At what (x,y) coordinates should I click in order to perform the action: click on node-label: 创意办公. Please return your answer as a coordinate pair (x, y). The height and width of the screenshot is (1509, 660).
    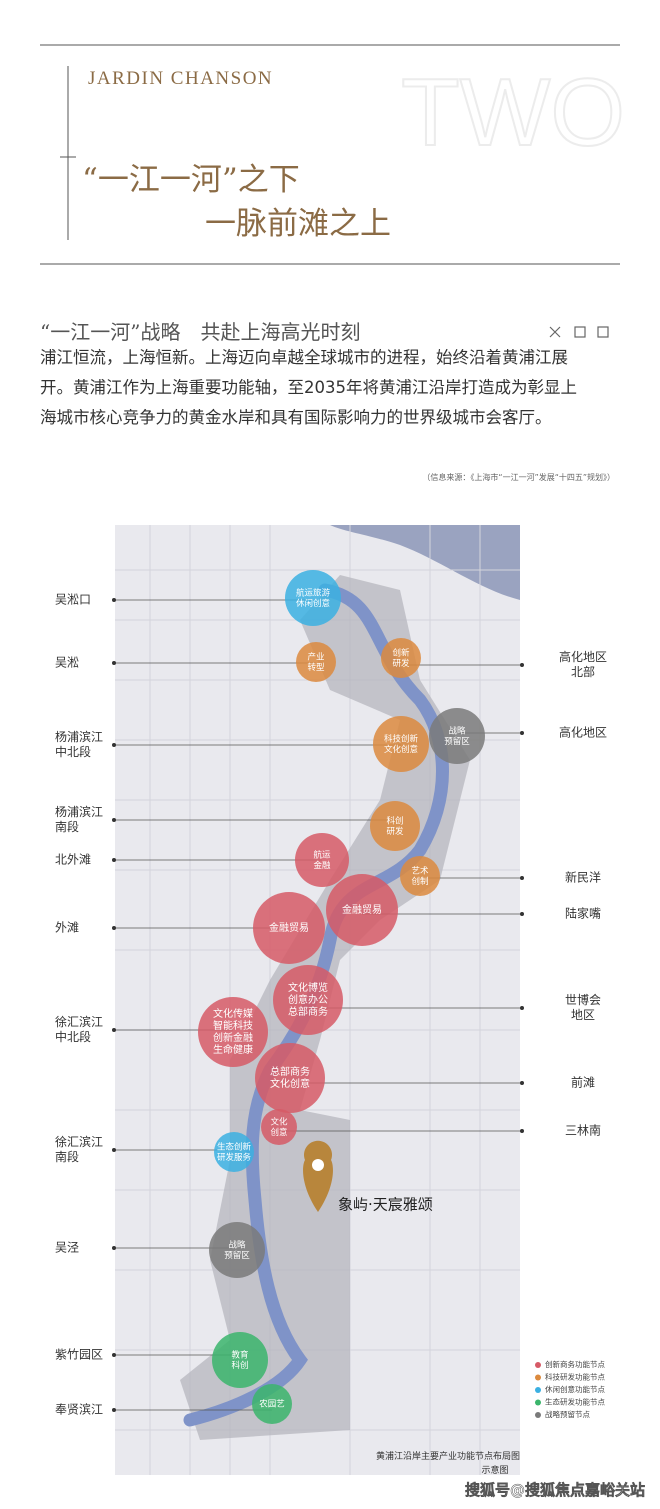
    Looking at the image, I should click on (308, 999).